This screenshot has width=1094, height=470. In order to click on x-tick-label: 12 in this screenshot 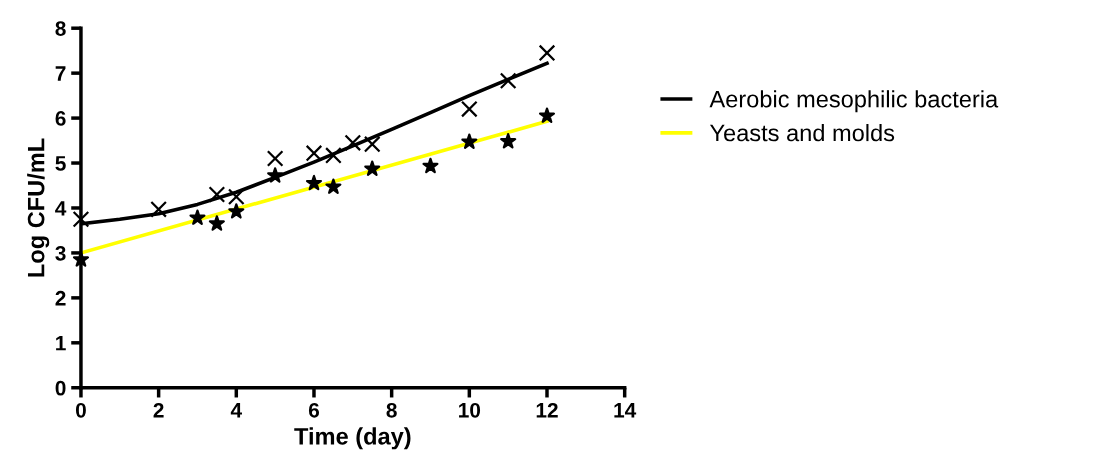, I will do `click(547, 410)`.